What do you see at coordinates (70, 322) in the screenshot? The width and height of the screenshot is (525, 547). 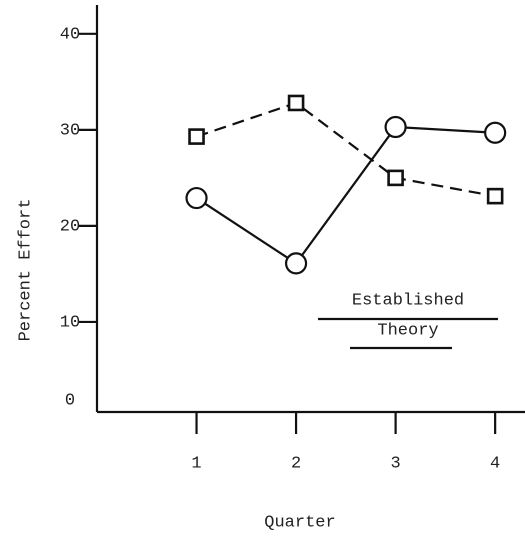 I see `y-tick-label: 10` at bounding box center [70, 322].